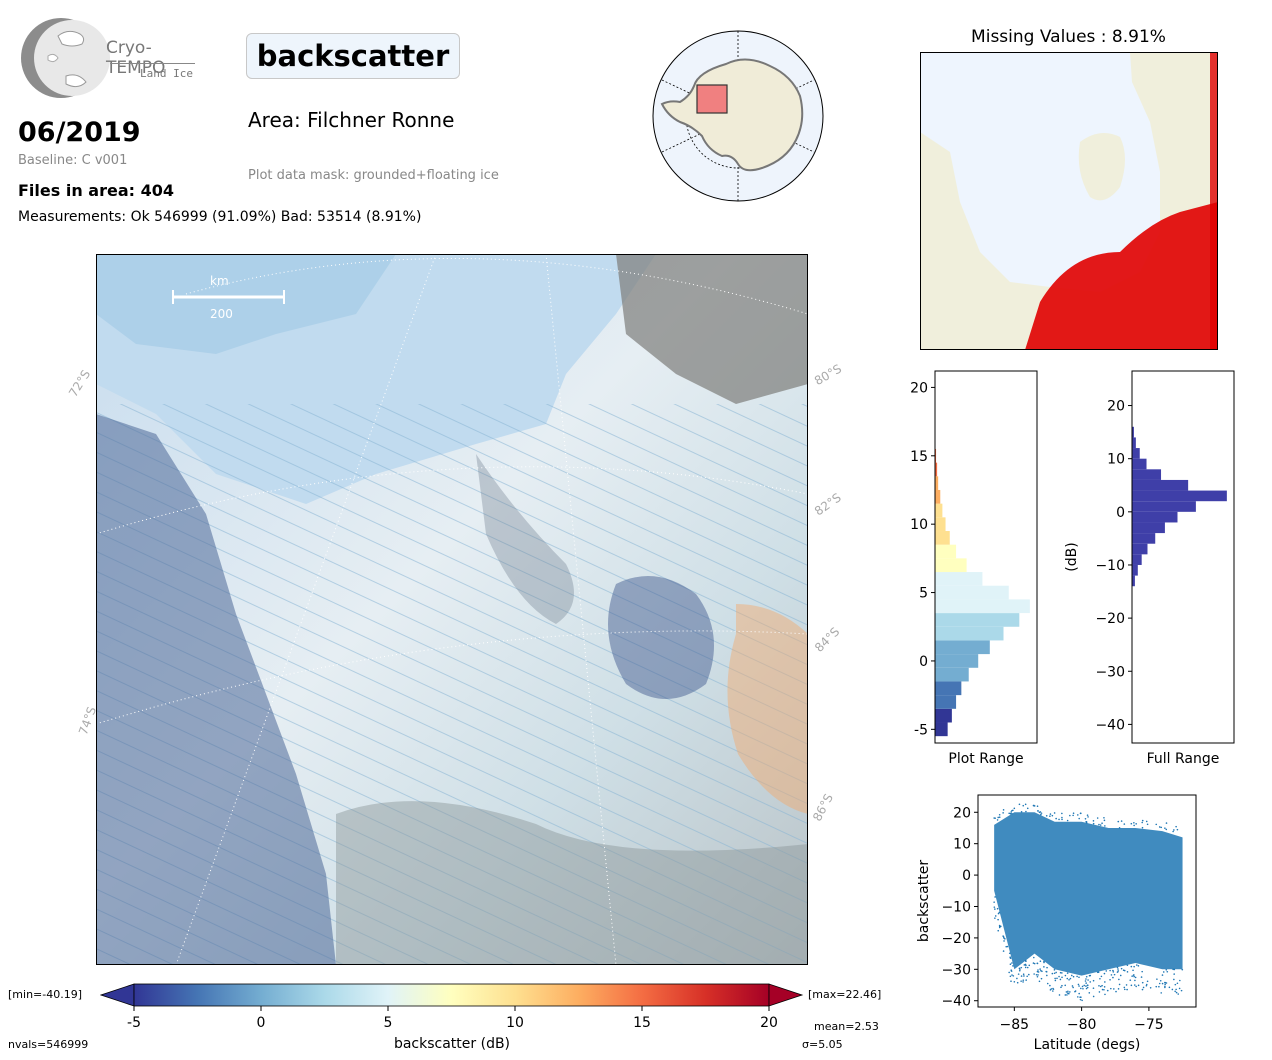  Describe the element at coordinates (1088, 894) in the screenshot. I see `scatter-point-cloud` at that location.